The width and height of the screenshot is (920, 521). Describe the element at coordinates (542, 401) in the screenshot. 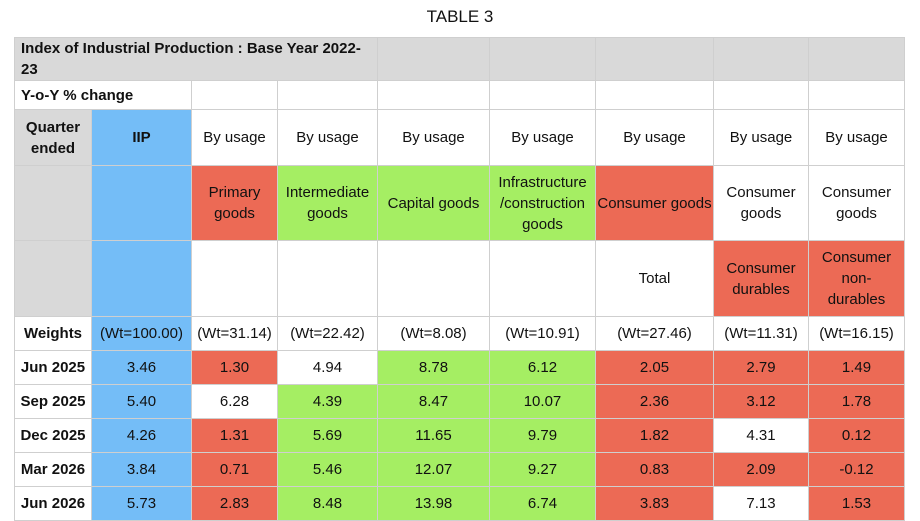

I see `value-cell: 10.07` at that location.